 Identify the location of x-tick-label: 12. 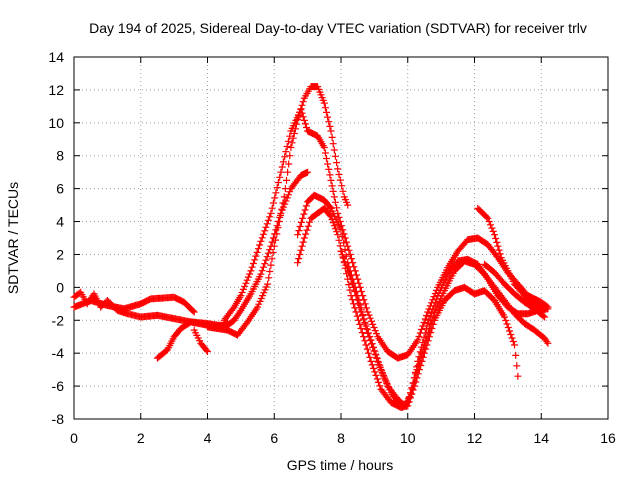
(475, 438).